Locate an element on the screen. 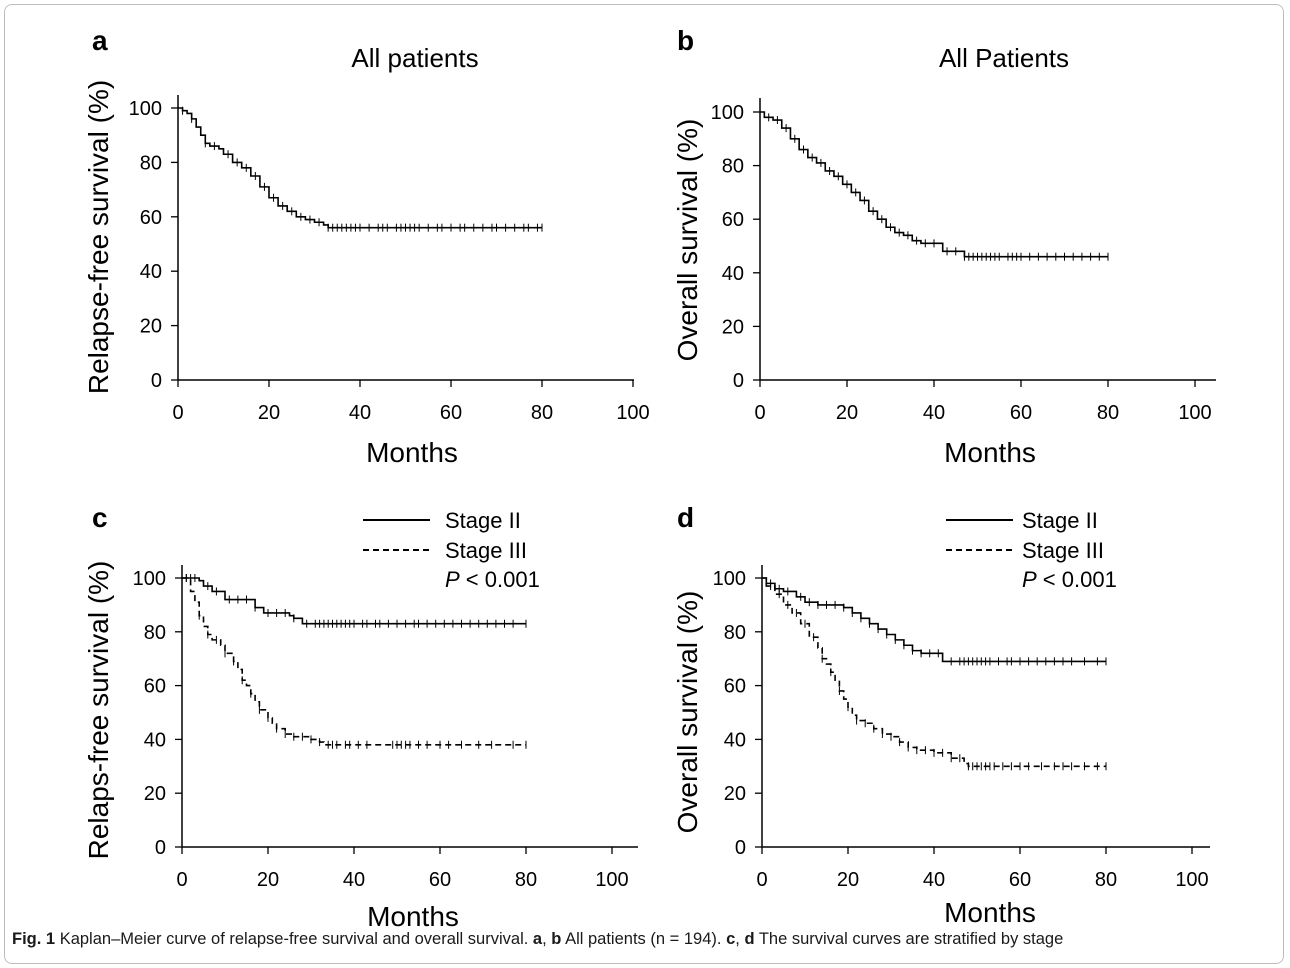 The height and width of the screenshot is (968, 1290). caption-sep-2: , is located at coordinates (737, 939).